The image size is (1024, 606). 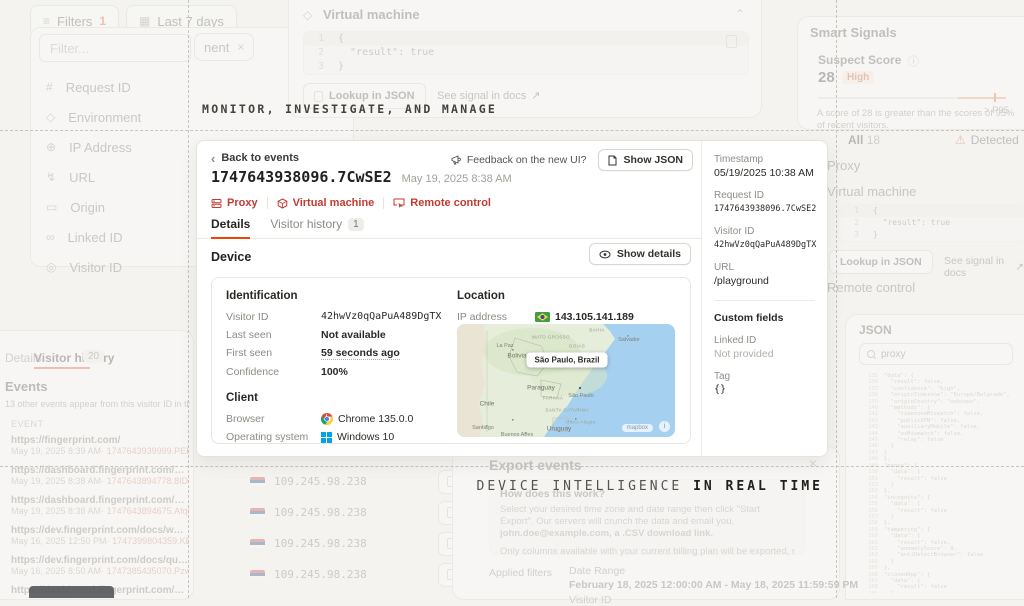 What do you see at coordinates (836, 299) in the screenshot?
I see `dashed-guide-vertical-right` at bounding box center [836, 299].